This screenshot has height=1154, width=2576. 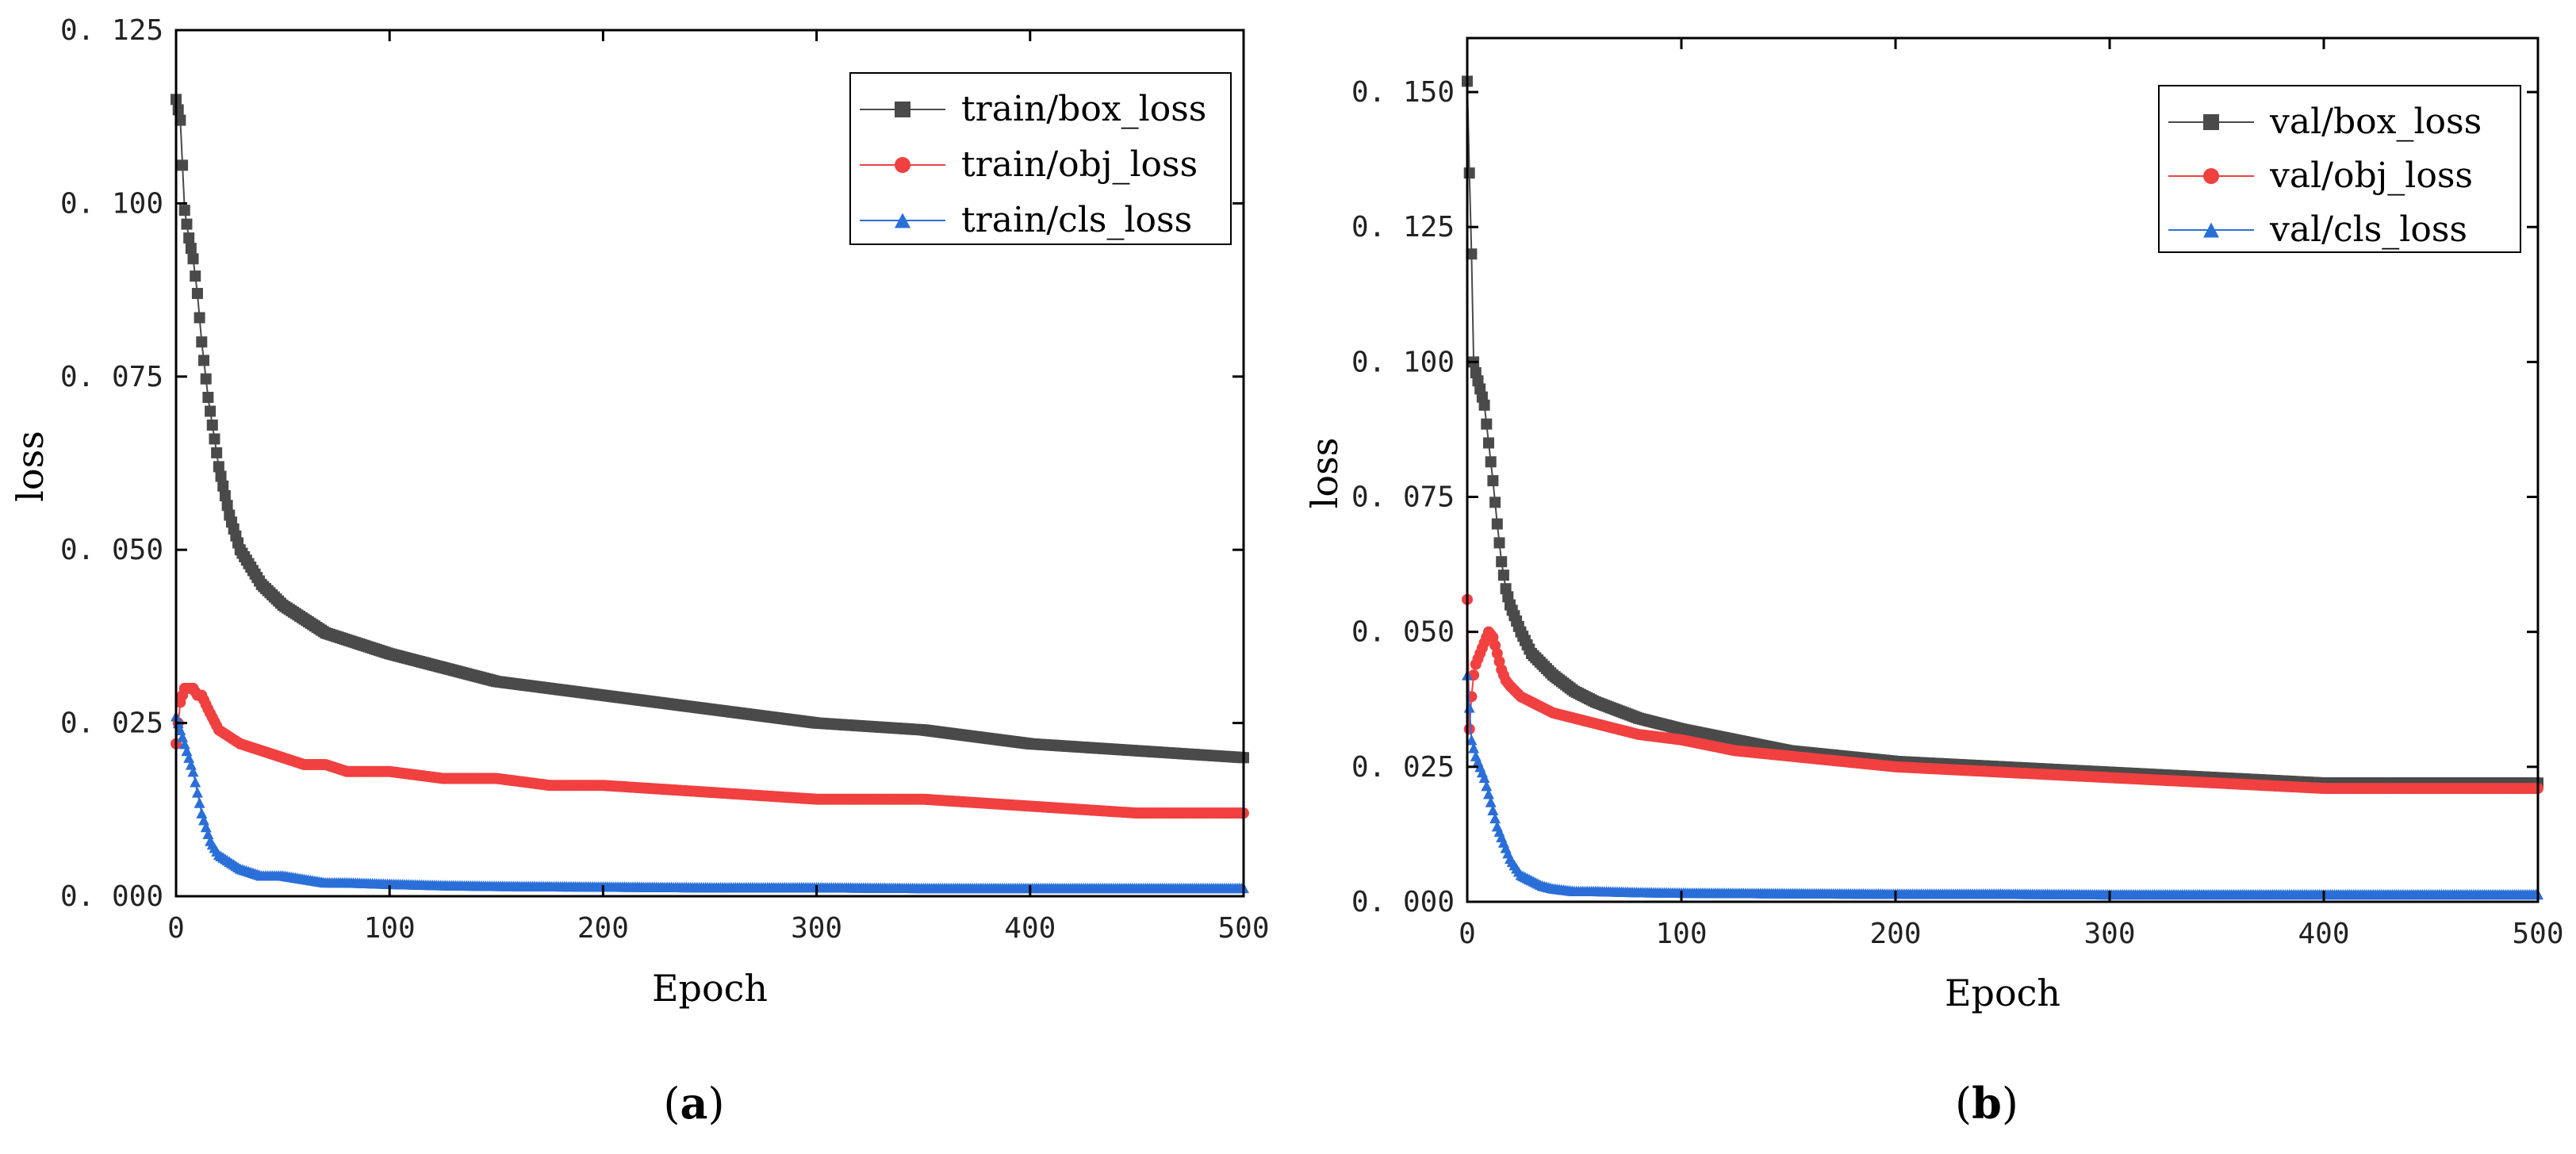 What do you see at coordinates (1079, 164) in the screenshot?
I see `legend-label: train/obj_loss` at bounding box center [1079, 164].